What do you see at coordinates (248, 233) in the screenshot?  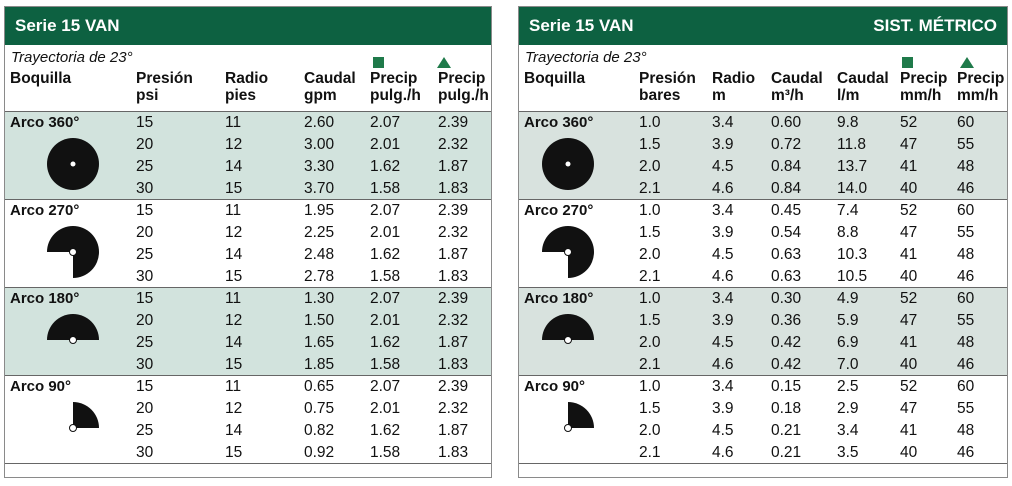 I see `table-row: 20 12 2.25 2.01 2.32` at bounding box center [248, 233].